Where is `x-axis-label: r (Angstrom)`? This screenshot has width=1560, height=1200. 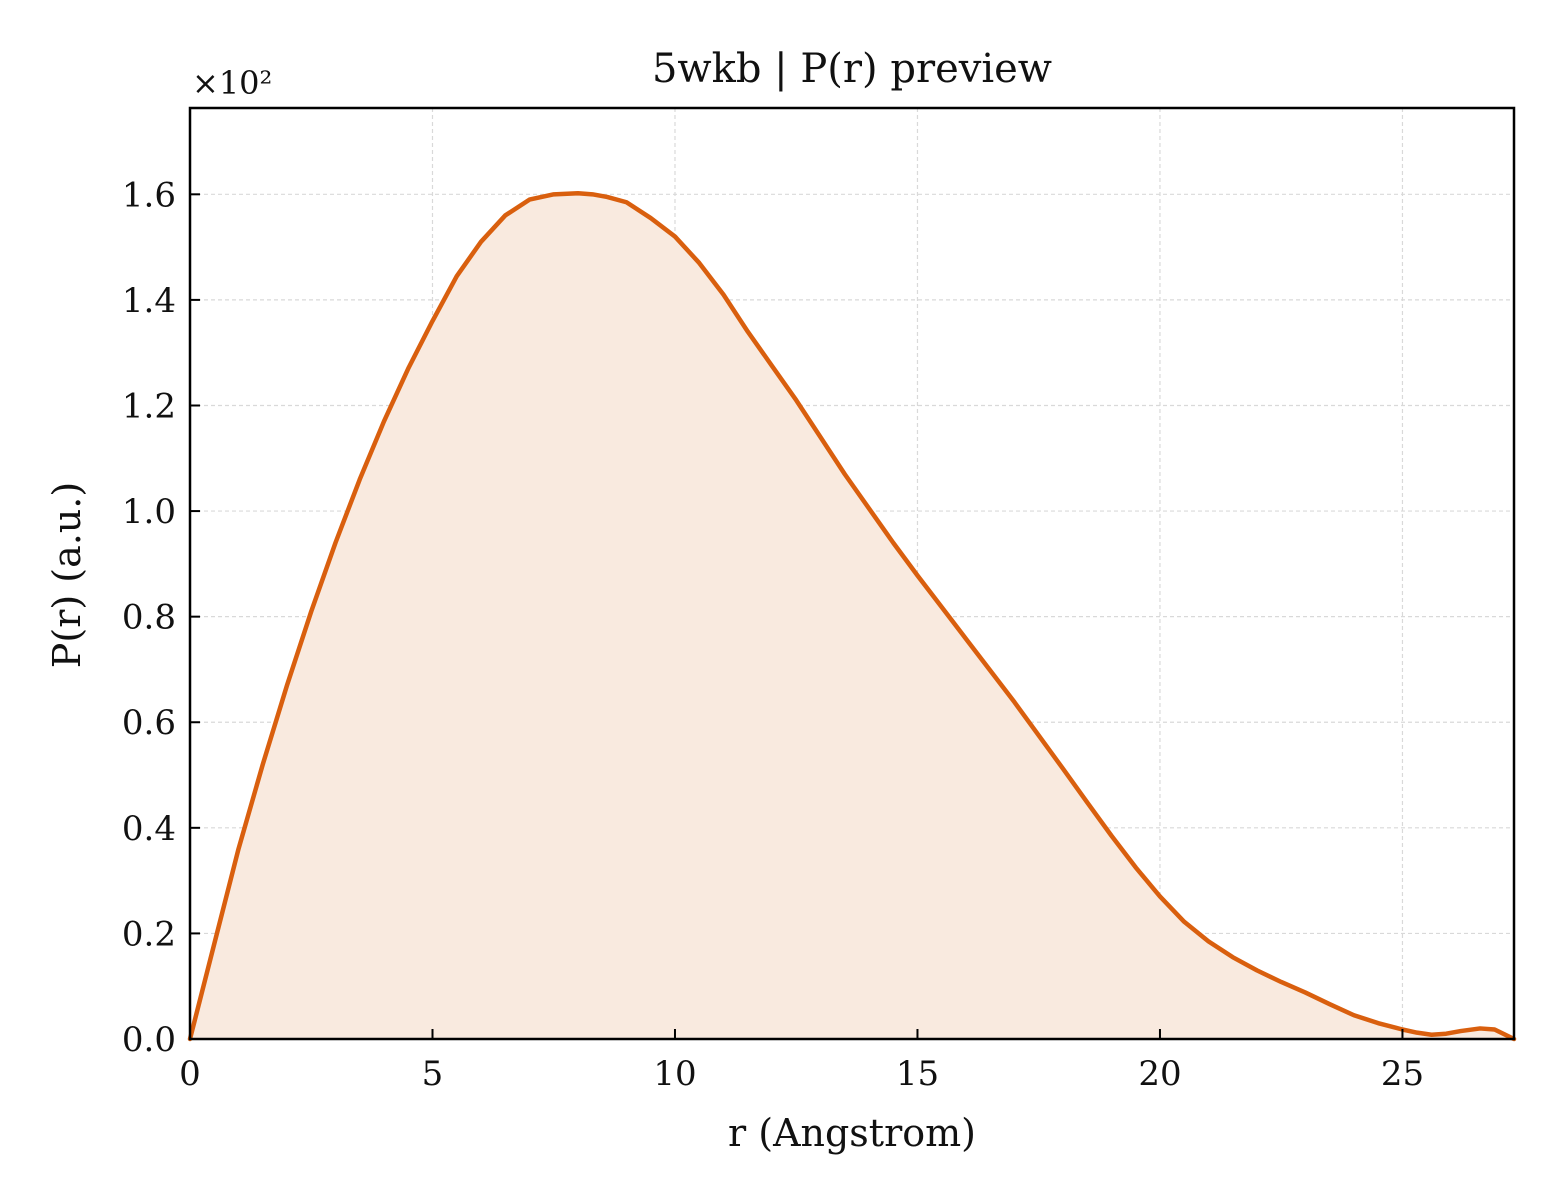 x-axis-label: r (Angstrom) is located at coordinates (852, 1133).